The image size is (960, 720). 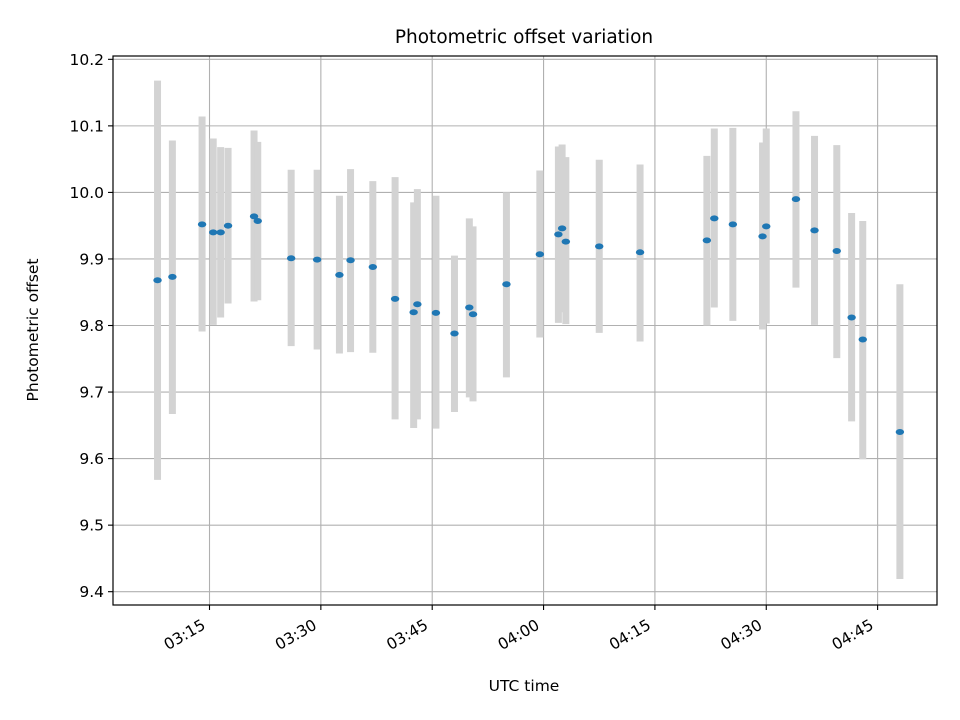 I want to click on y-tick-label: 10.1, so click(x=86, y=126).